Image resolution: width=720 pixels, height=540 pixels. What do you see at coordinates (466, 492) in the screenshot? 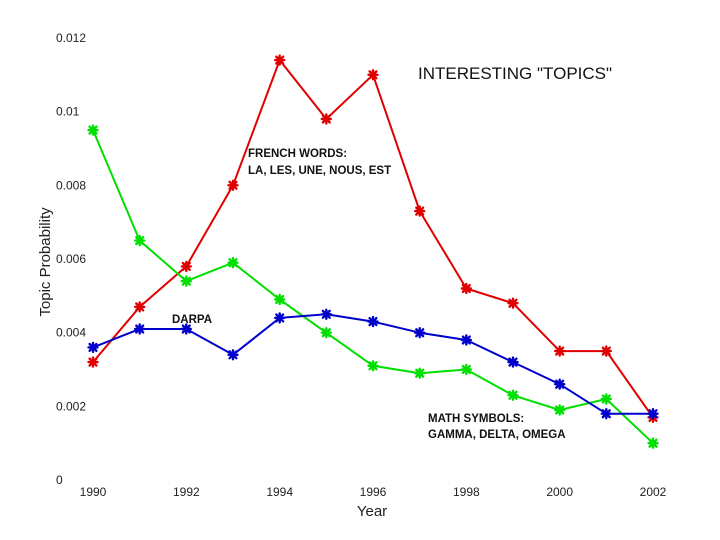
I see `x-tick-label: 1998` at bounding box center [466, 492].